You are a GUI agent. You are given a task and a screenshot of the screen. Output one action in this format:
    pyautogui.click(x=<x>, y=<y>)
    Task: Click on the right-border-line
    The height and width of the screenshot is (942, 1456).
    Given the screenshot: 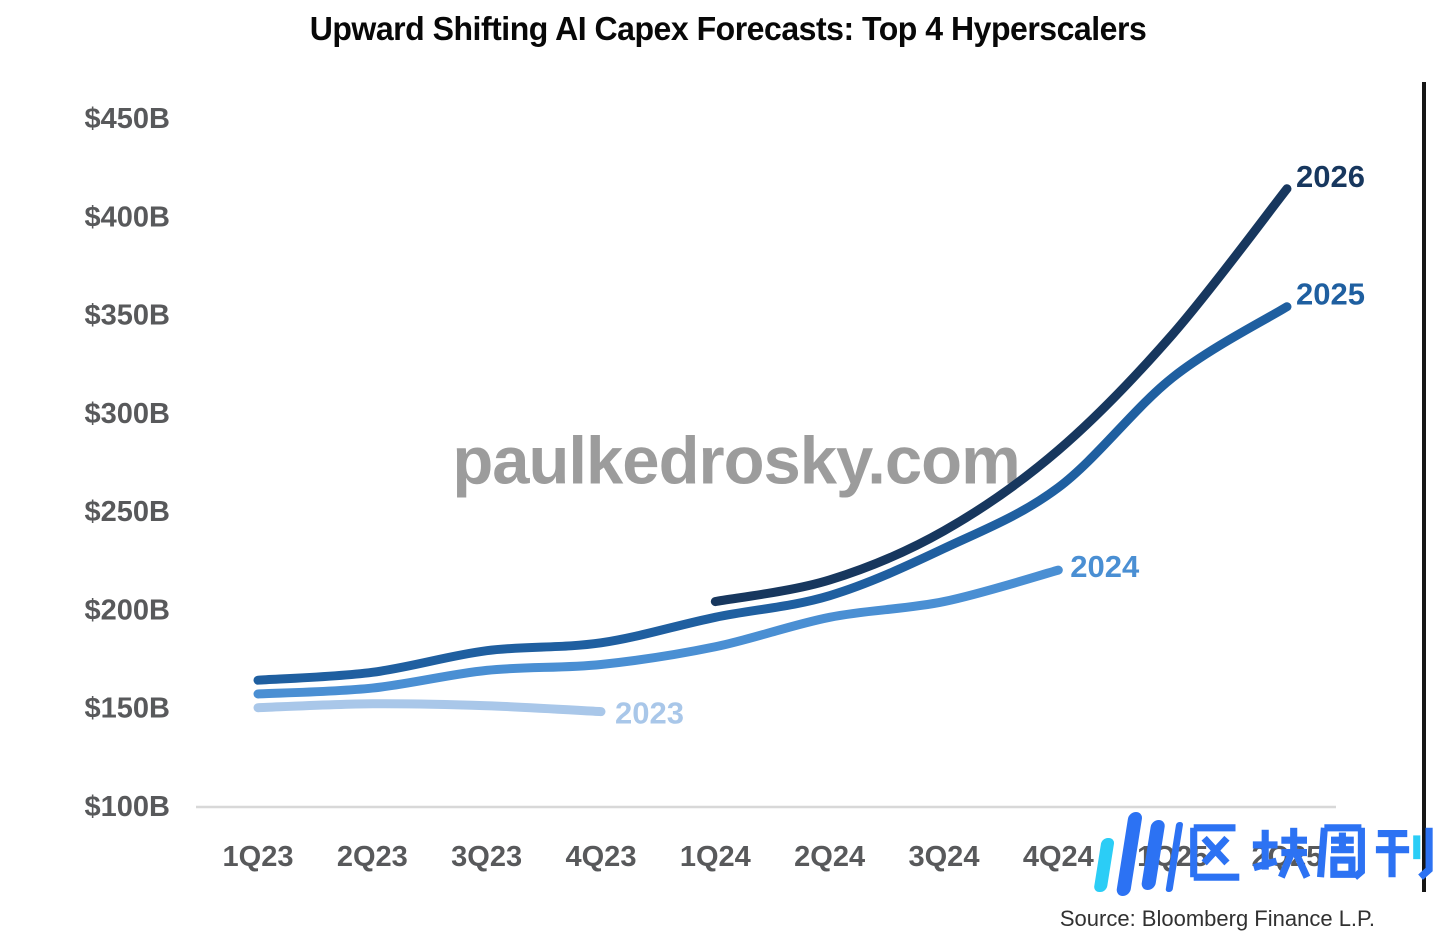 What is the action you would take?
    pyautogui.click(x=1424, y=487)
    